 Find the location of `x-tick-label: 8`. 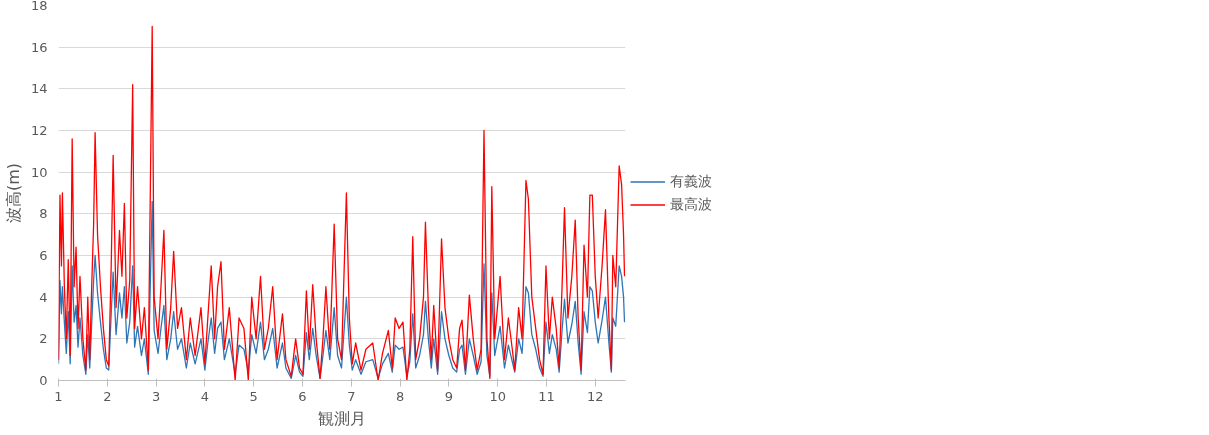

x-tick-label: 8 is located at coordinates (400, 396).